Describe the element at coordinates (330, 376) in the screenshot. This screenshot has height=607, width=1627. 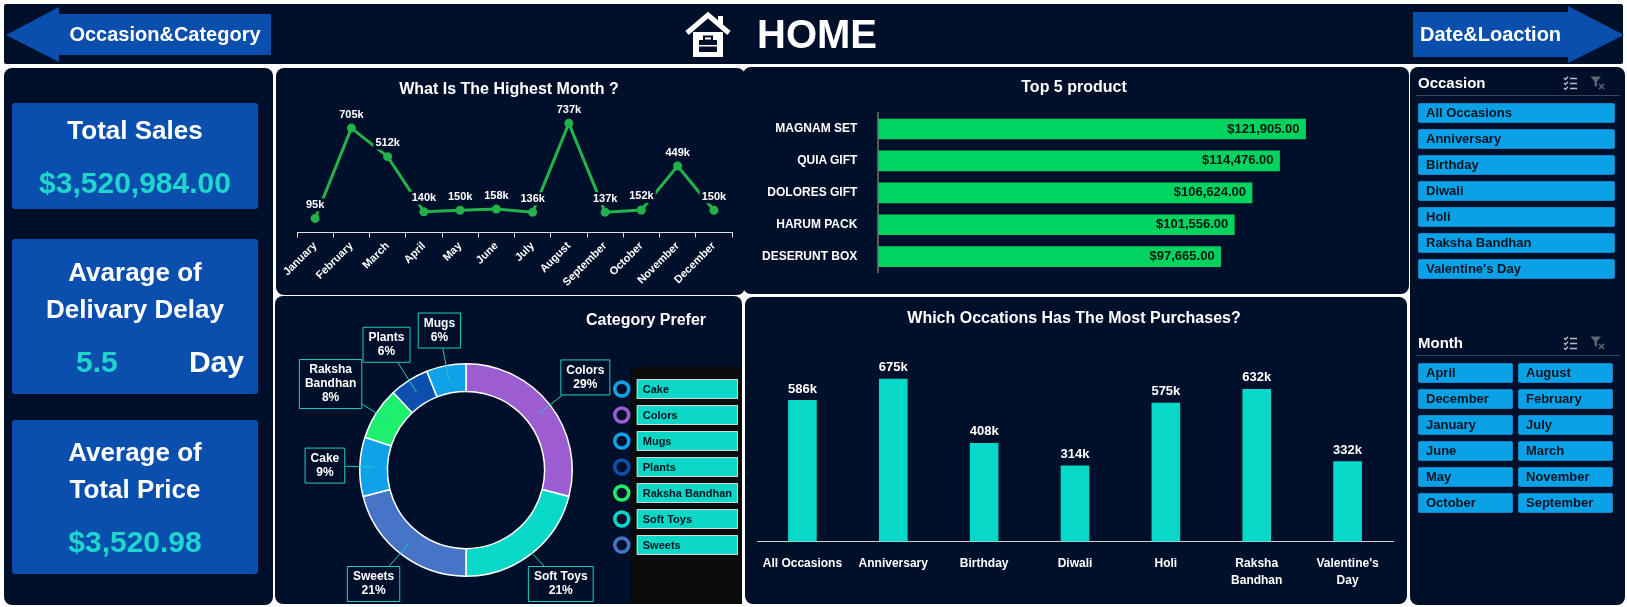
I see `slice-label: Raksha Bandhan` at that location.